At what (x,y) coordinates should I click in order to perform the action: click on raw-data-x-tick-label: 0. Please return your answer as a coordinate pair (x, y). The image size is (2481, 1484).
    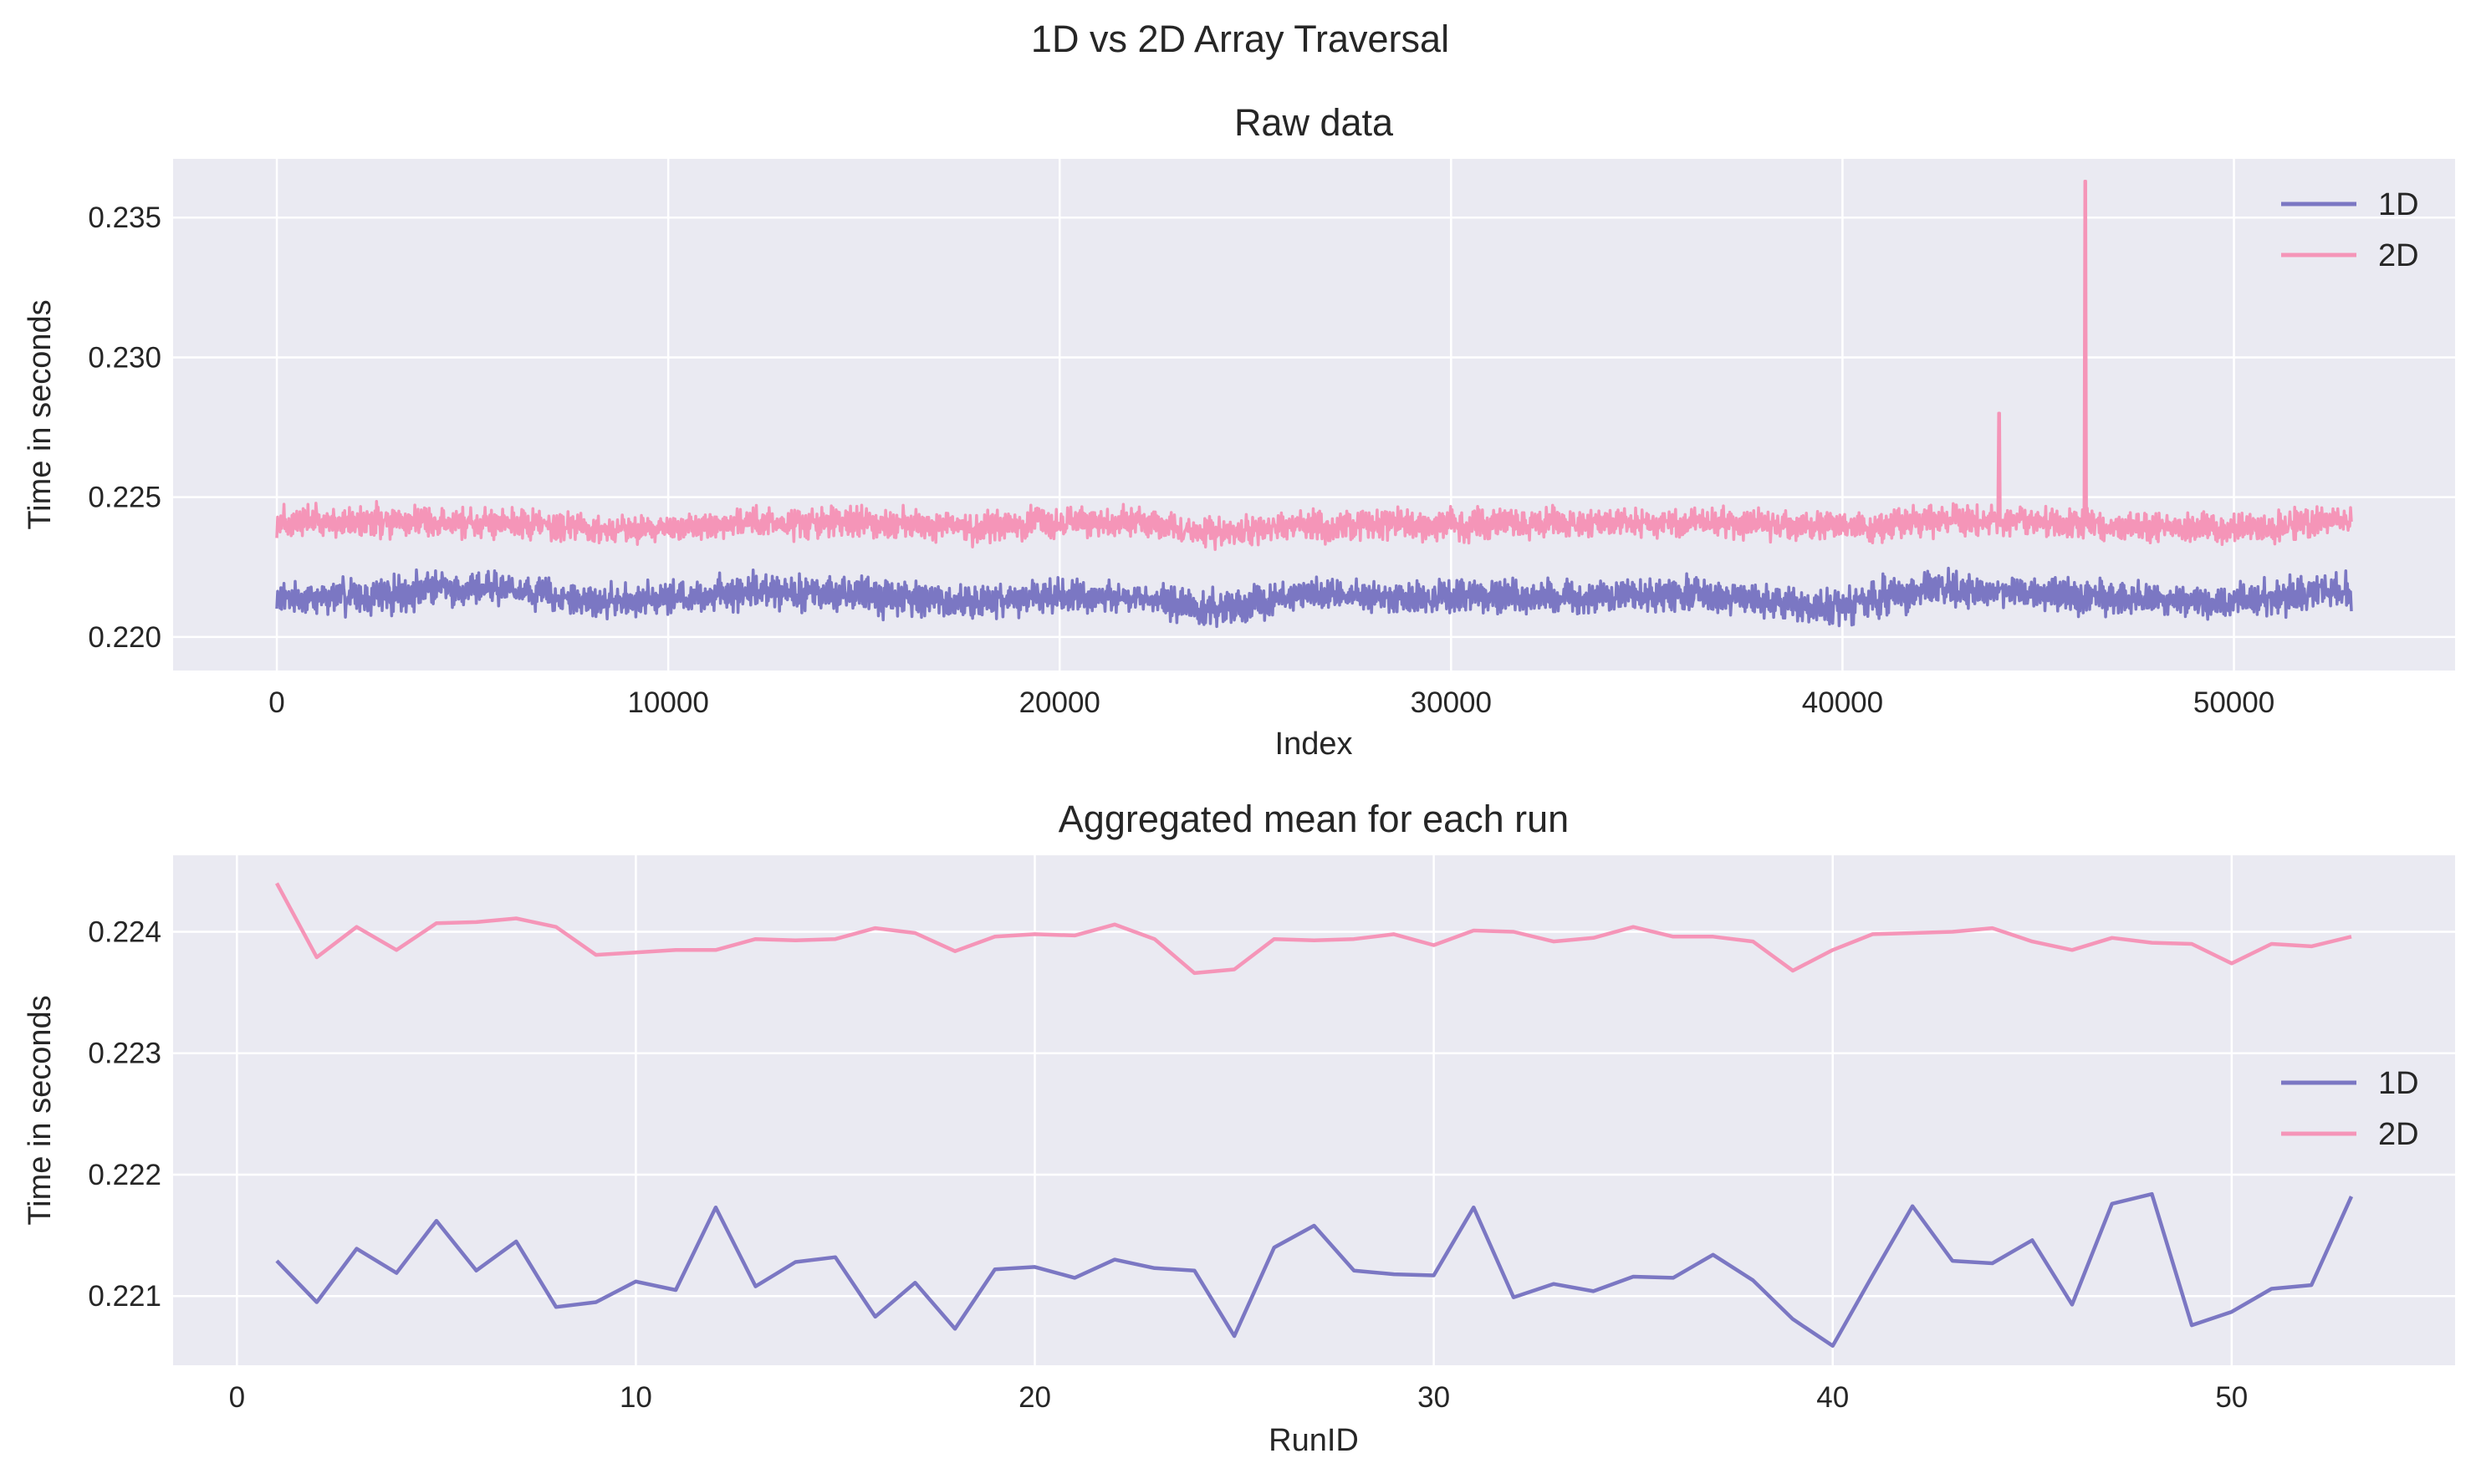
    Looking at the image, I should click on (276, 702).